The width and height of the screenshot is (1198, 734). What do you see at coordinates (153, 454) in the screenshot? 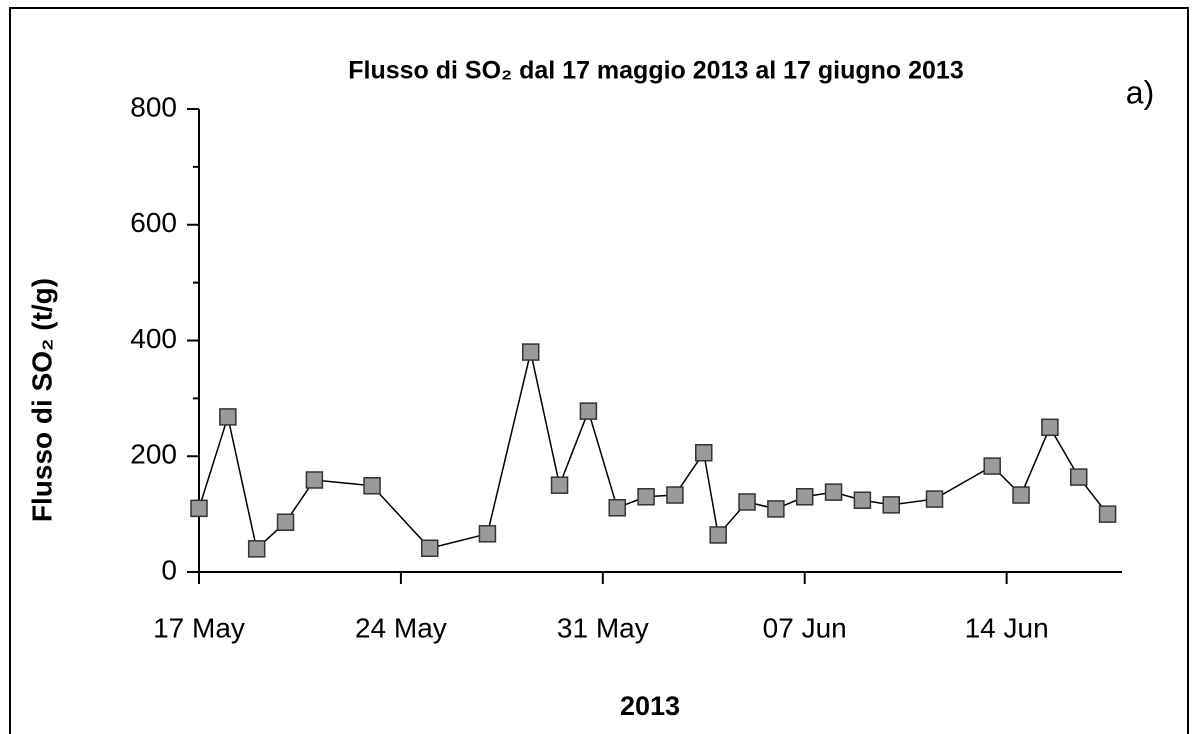
I see `y-tick-label: 200` at bounding box center [153, 454].